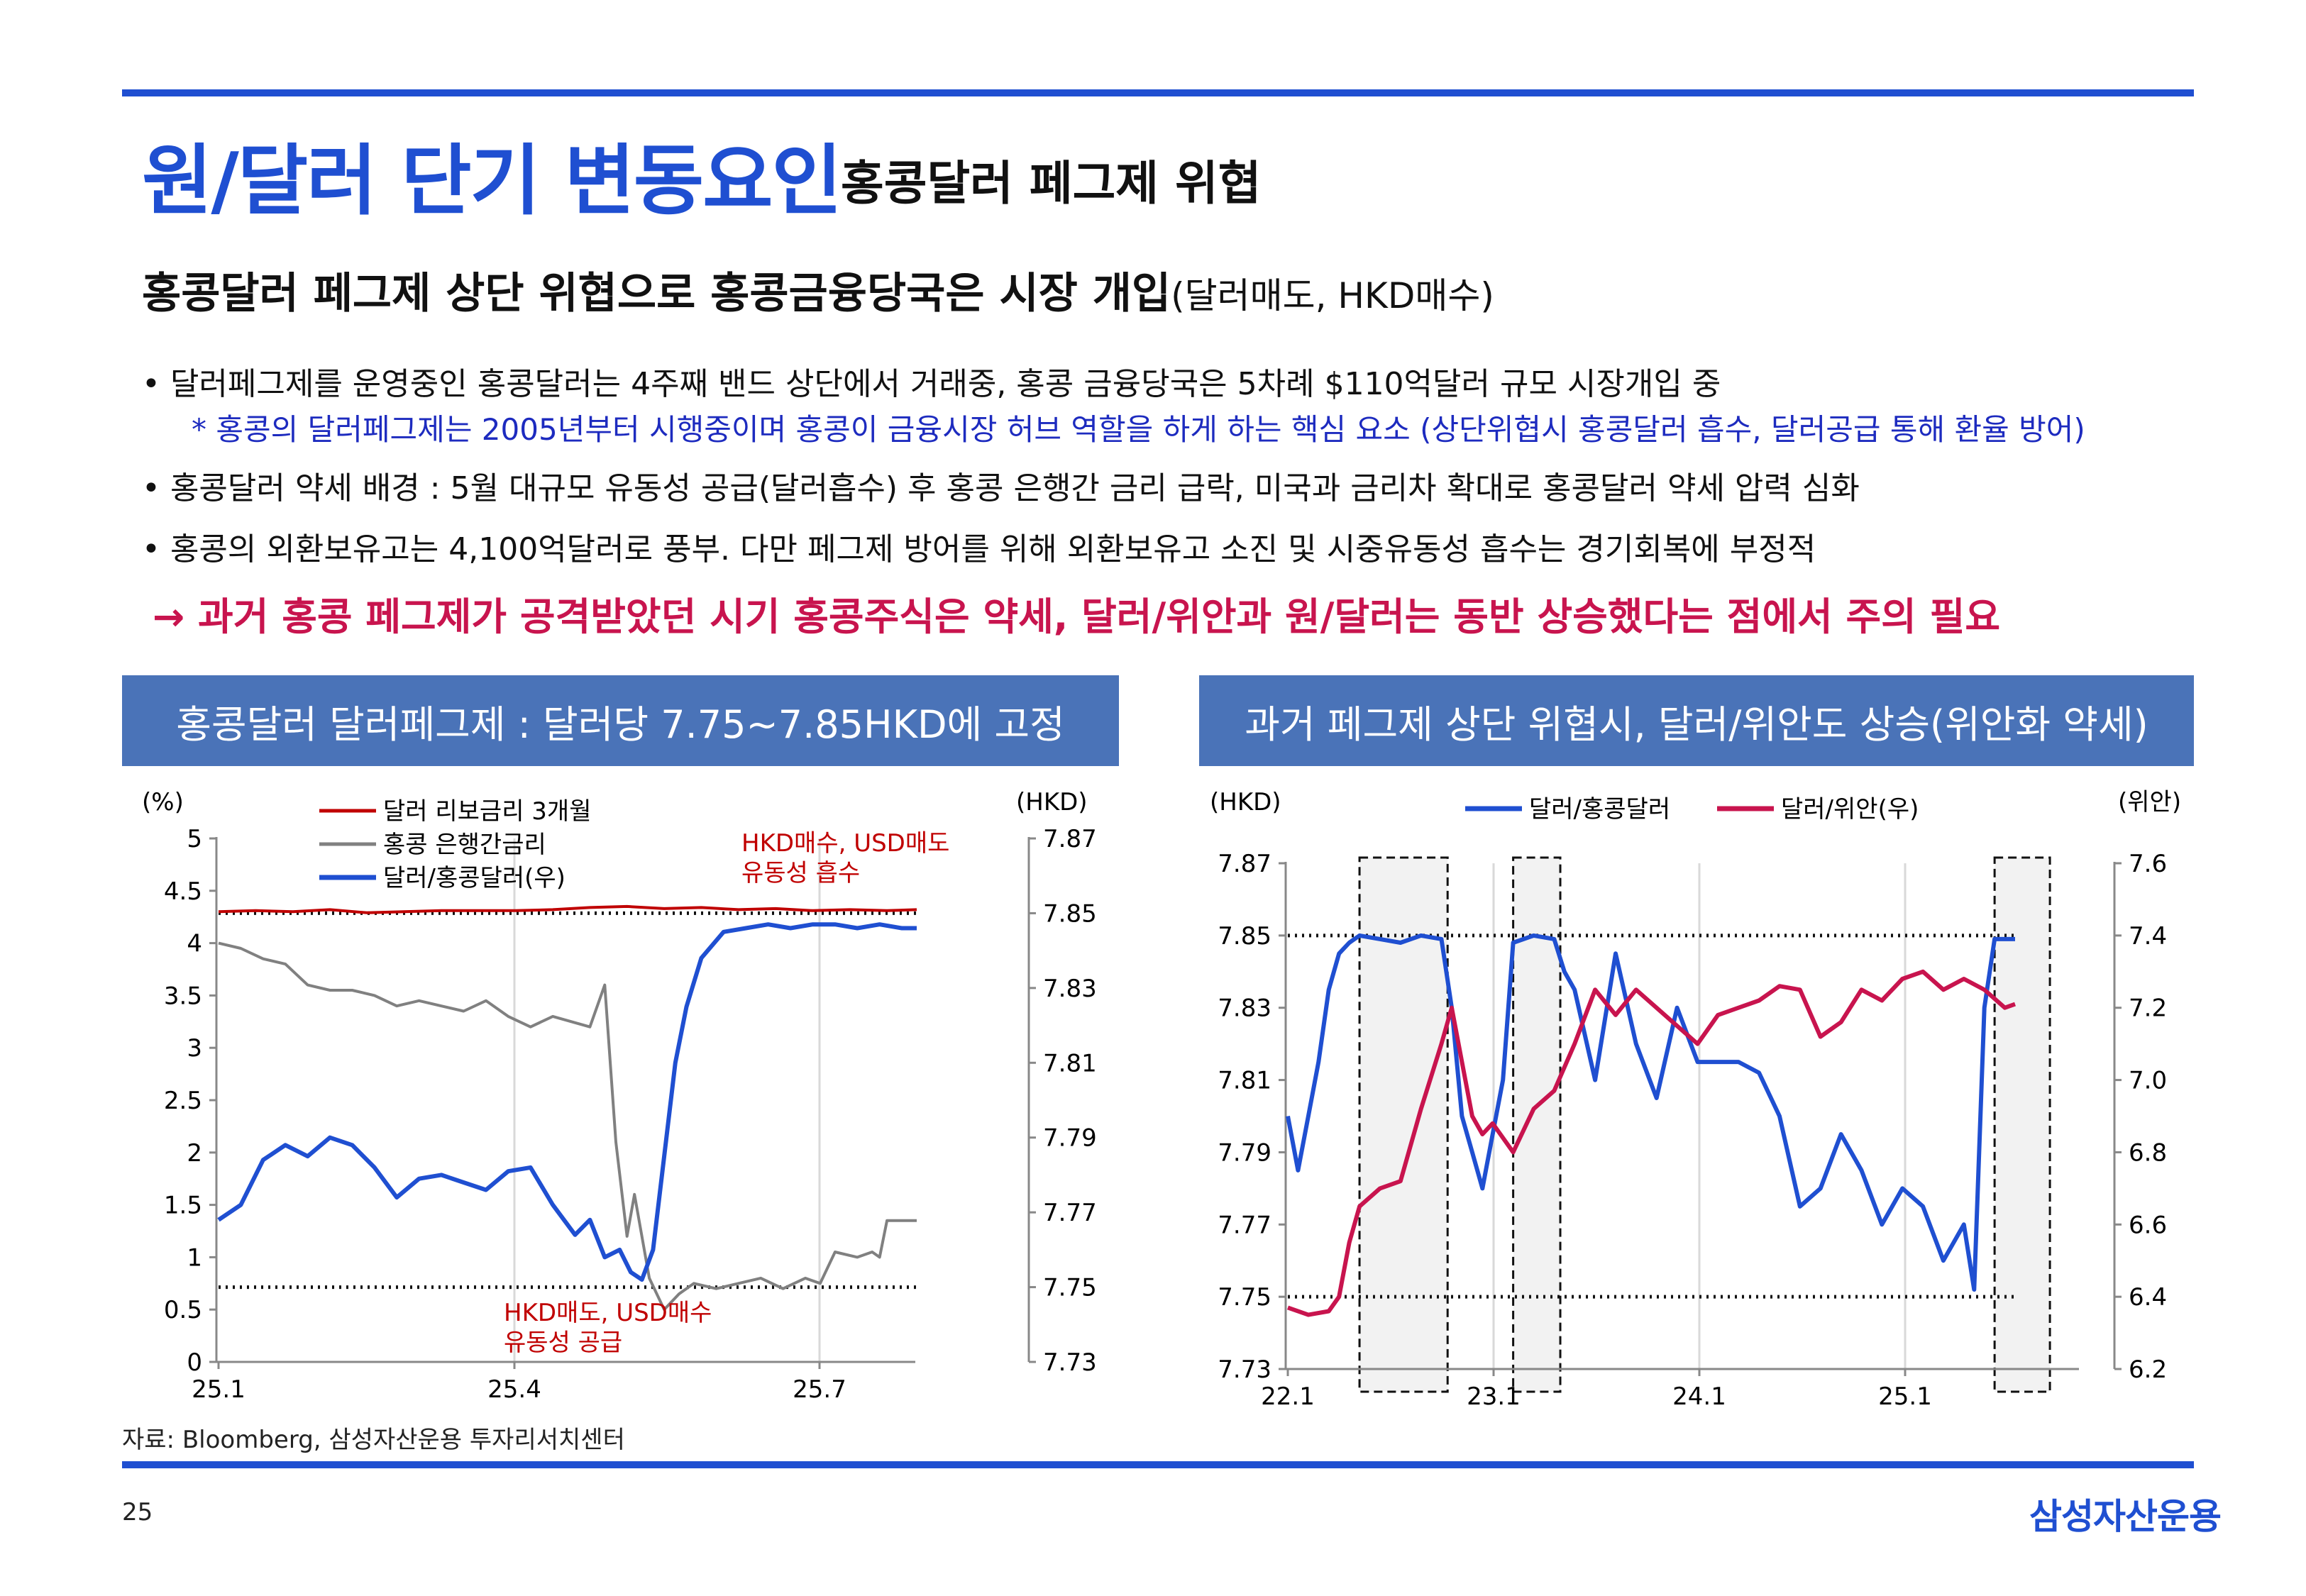 The image size is (2306, 1596). I want to click on y-right-tick-label: 7.2, so click(2148, 1009).